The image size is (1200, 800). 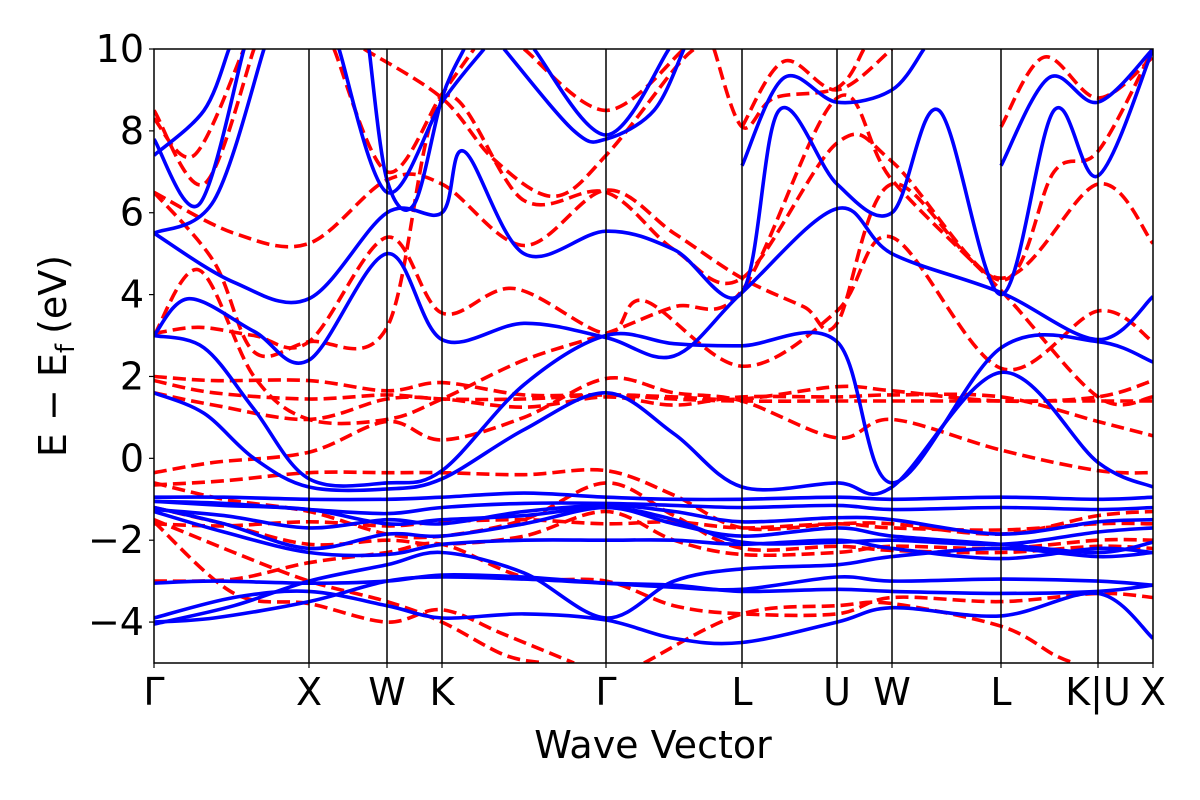 What do you see at coordinates (1000, 692) in the screenshot?
I see `x-tick-label-8: L` at bounding box center [1000, 692].